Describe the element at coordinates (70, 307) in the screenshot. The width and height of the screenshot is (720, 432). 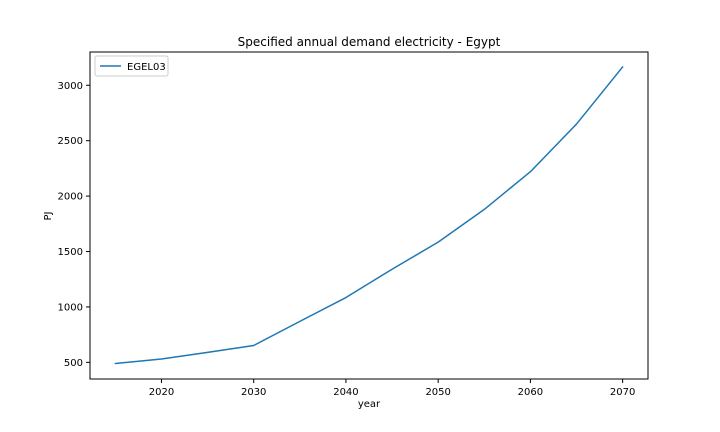
I see `y-tick-label: 1000` at that location.